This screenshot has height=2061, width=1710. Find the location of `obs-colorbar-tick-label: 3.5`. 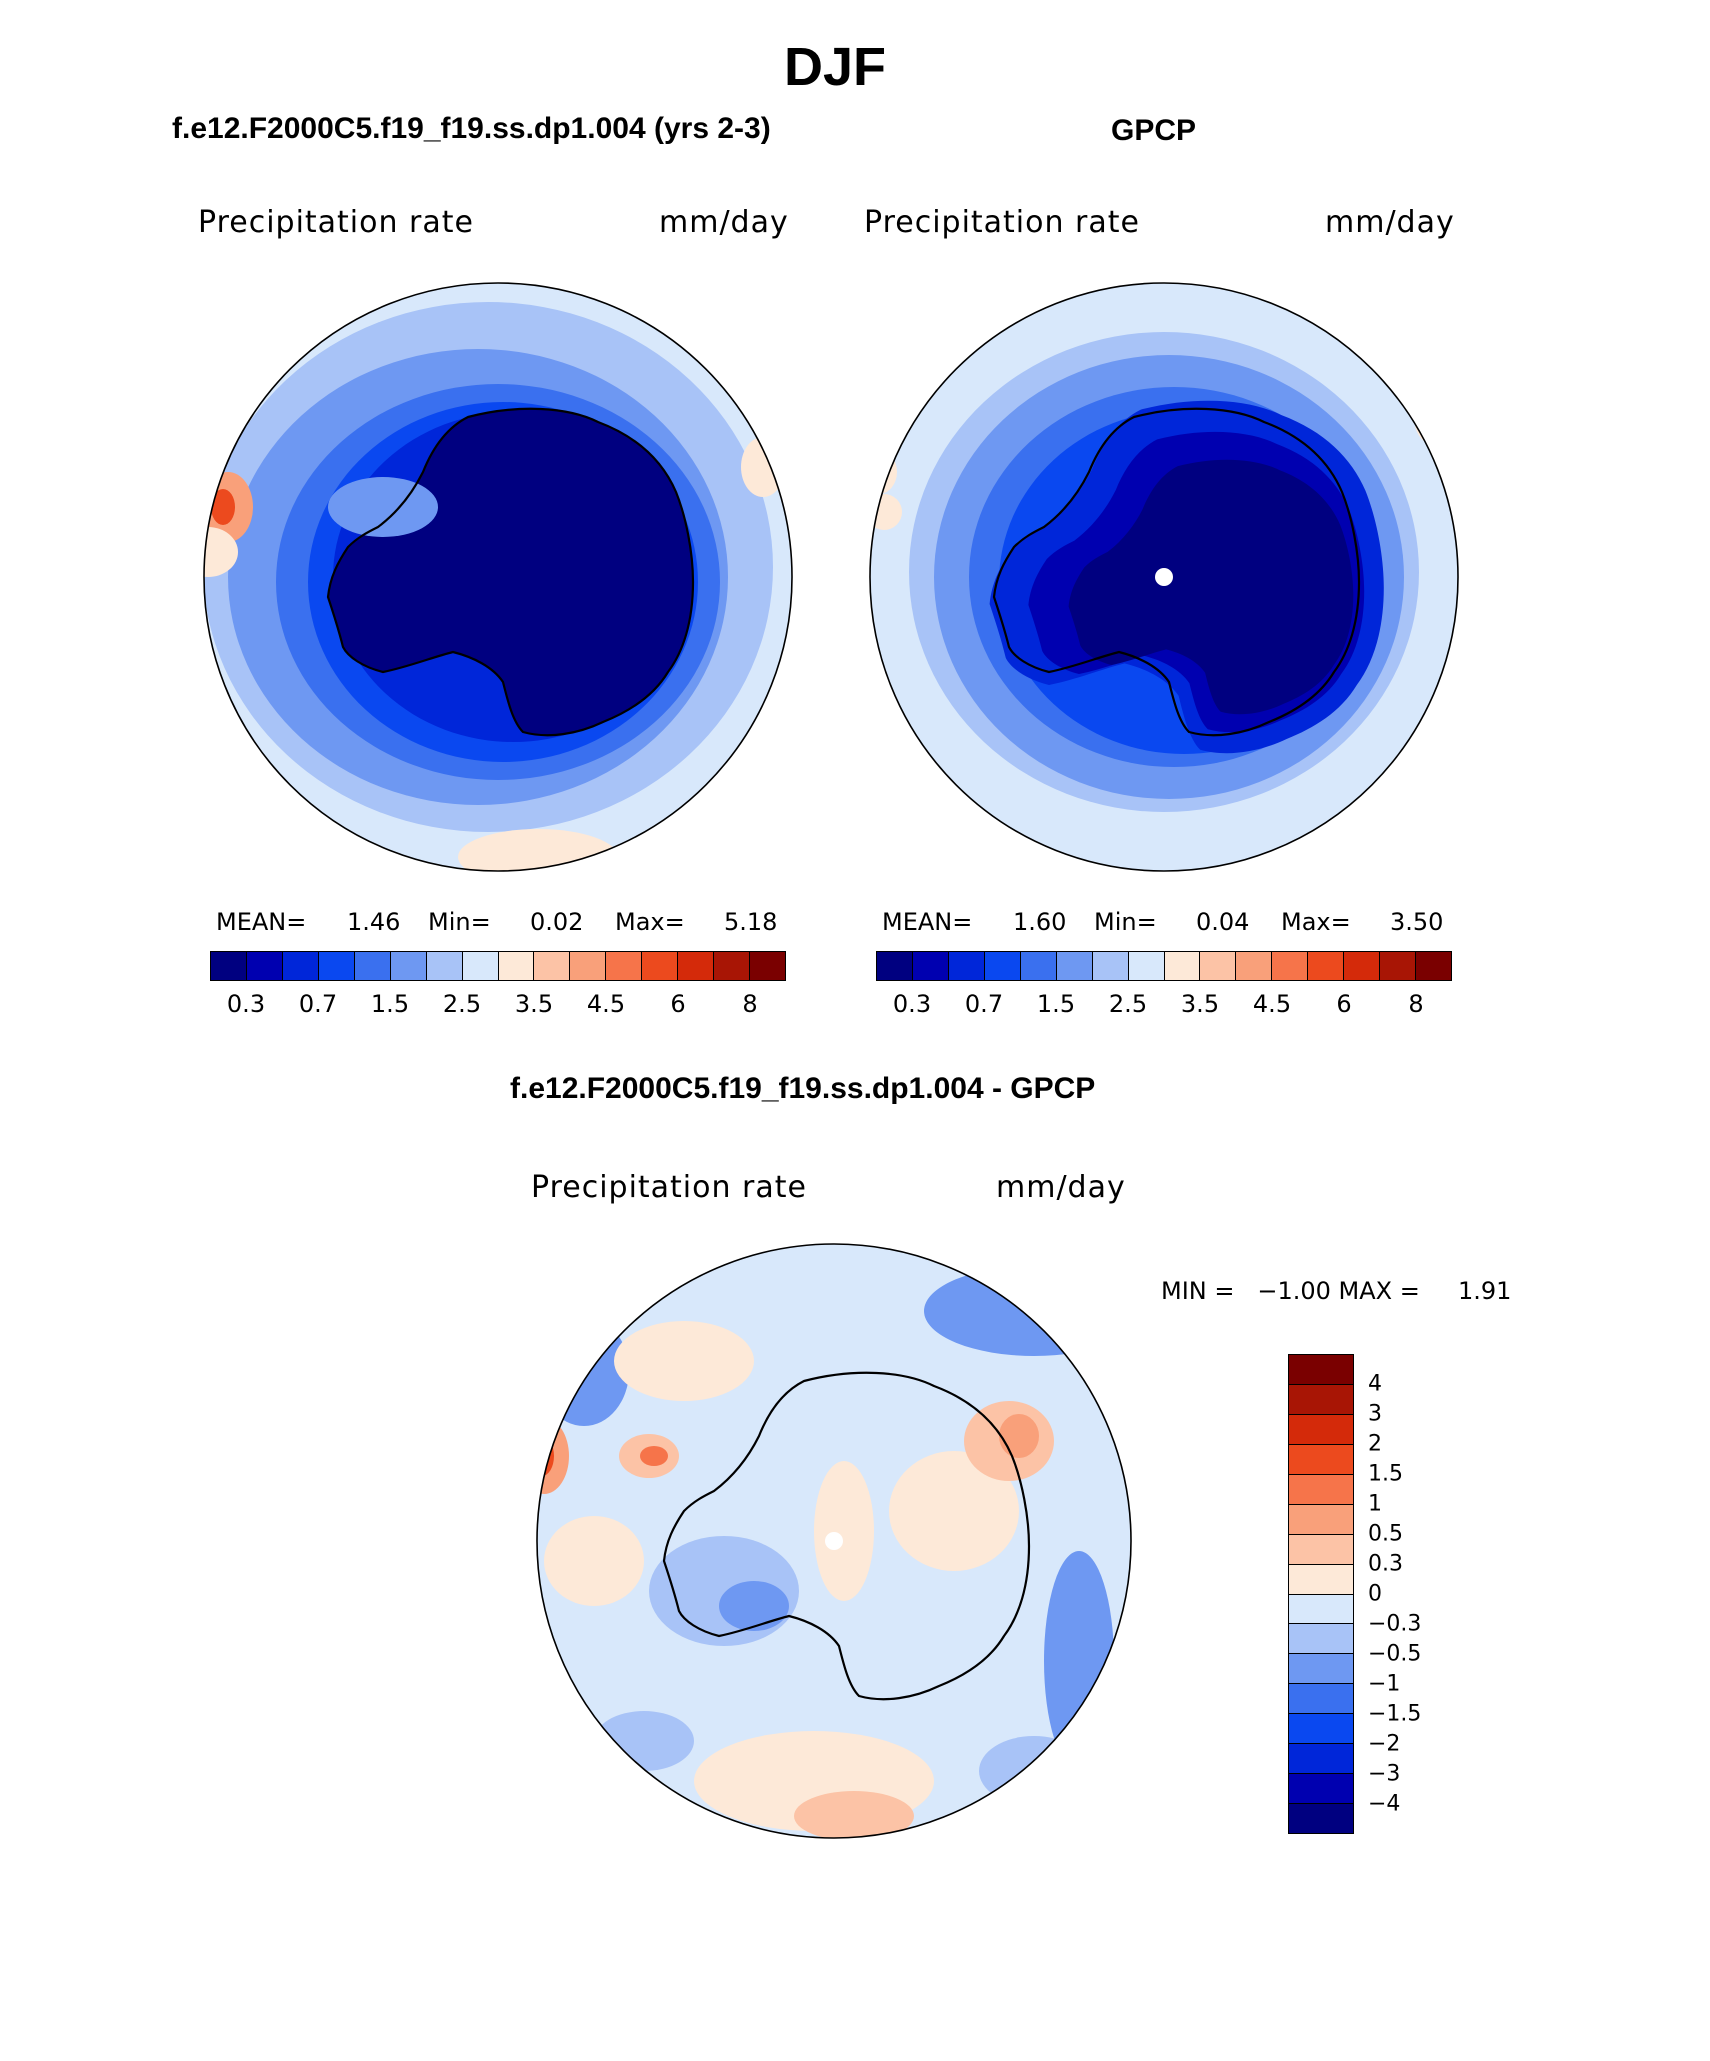

obs-colorbar-tick-label: 3.5 is located at coordinates (1200, 1004).